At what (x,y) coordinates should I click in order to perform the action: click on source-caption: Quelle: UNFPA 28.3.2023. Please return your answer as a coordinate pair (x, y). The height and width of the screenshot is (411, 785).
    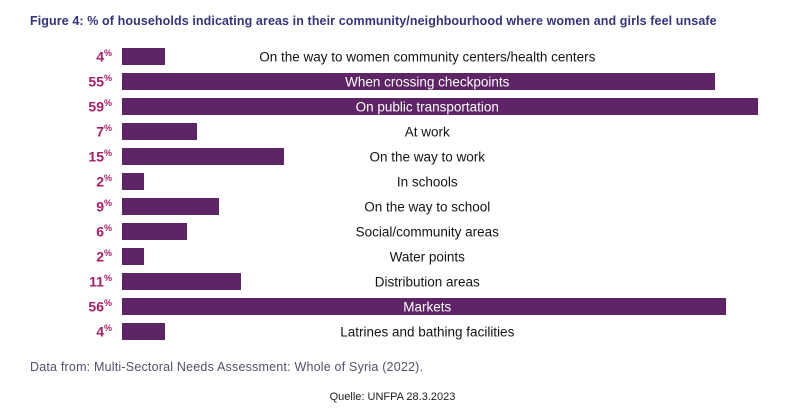
    Looking at the image, I should click on (392, 397).